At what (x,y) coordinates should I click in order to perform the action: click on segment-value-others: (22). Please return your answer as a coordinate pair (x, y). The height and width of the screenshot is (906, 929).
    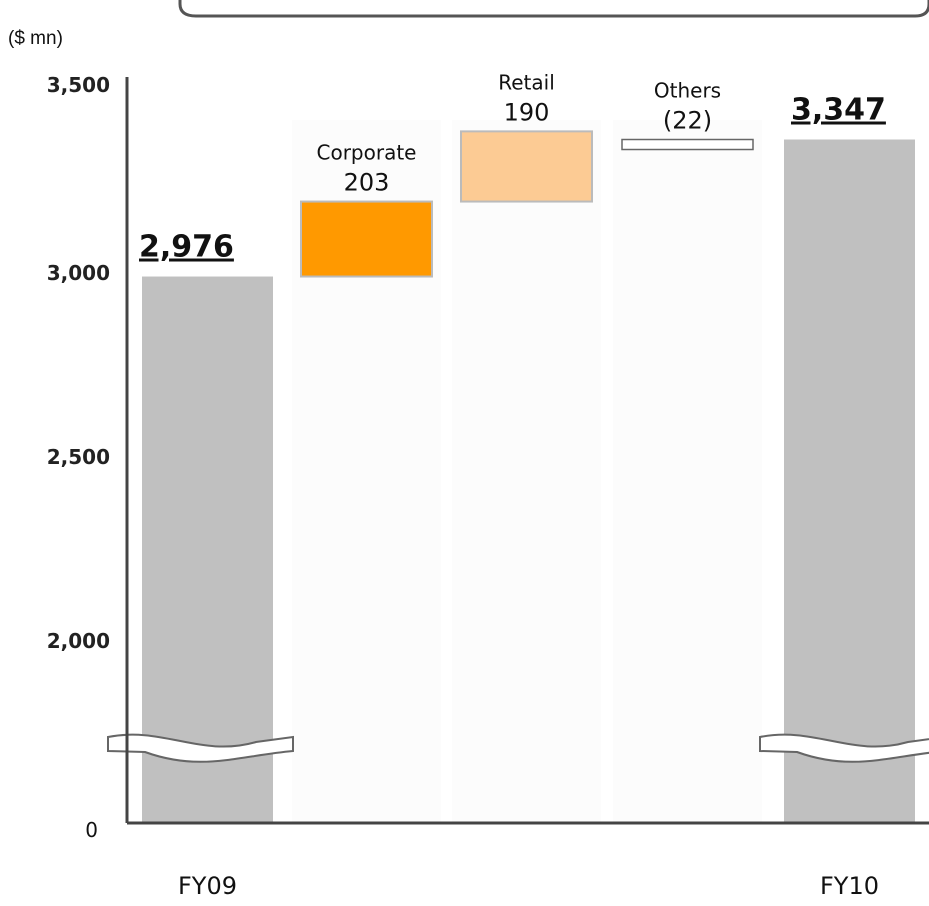
    Looking at the image, I should click on (687, 121).